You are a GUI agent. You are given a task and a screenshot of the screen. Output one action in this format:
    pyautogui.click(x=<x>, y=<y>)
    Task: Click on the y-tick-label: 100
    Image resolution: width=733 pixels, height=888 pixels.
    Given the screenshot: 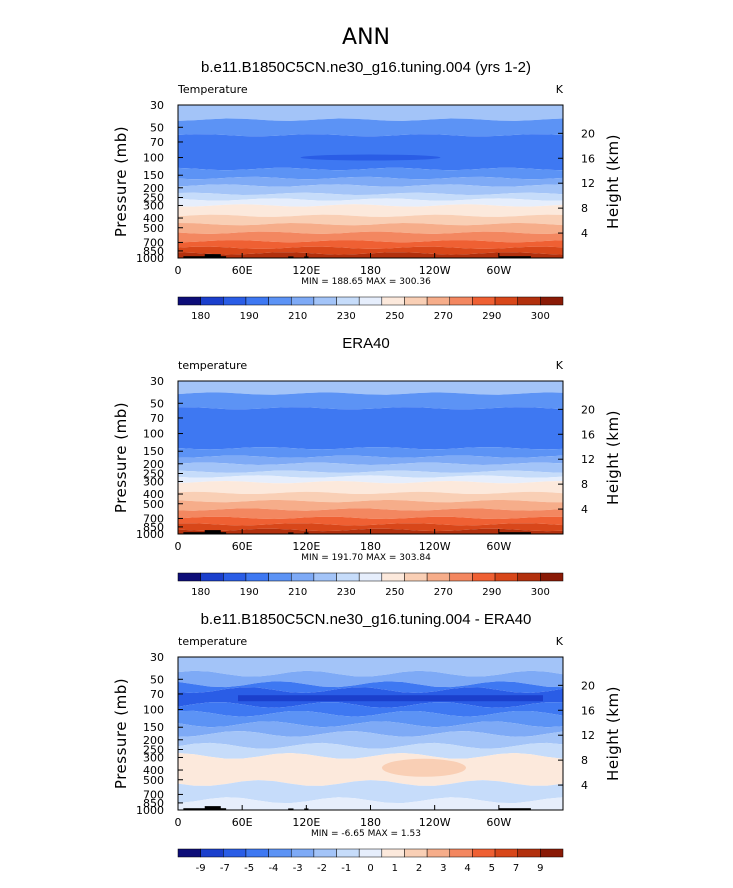 What is the action you would take?
    pyautogui.click(x=153, y=434)
    